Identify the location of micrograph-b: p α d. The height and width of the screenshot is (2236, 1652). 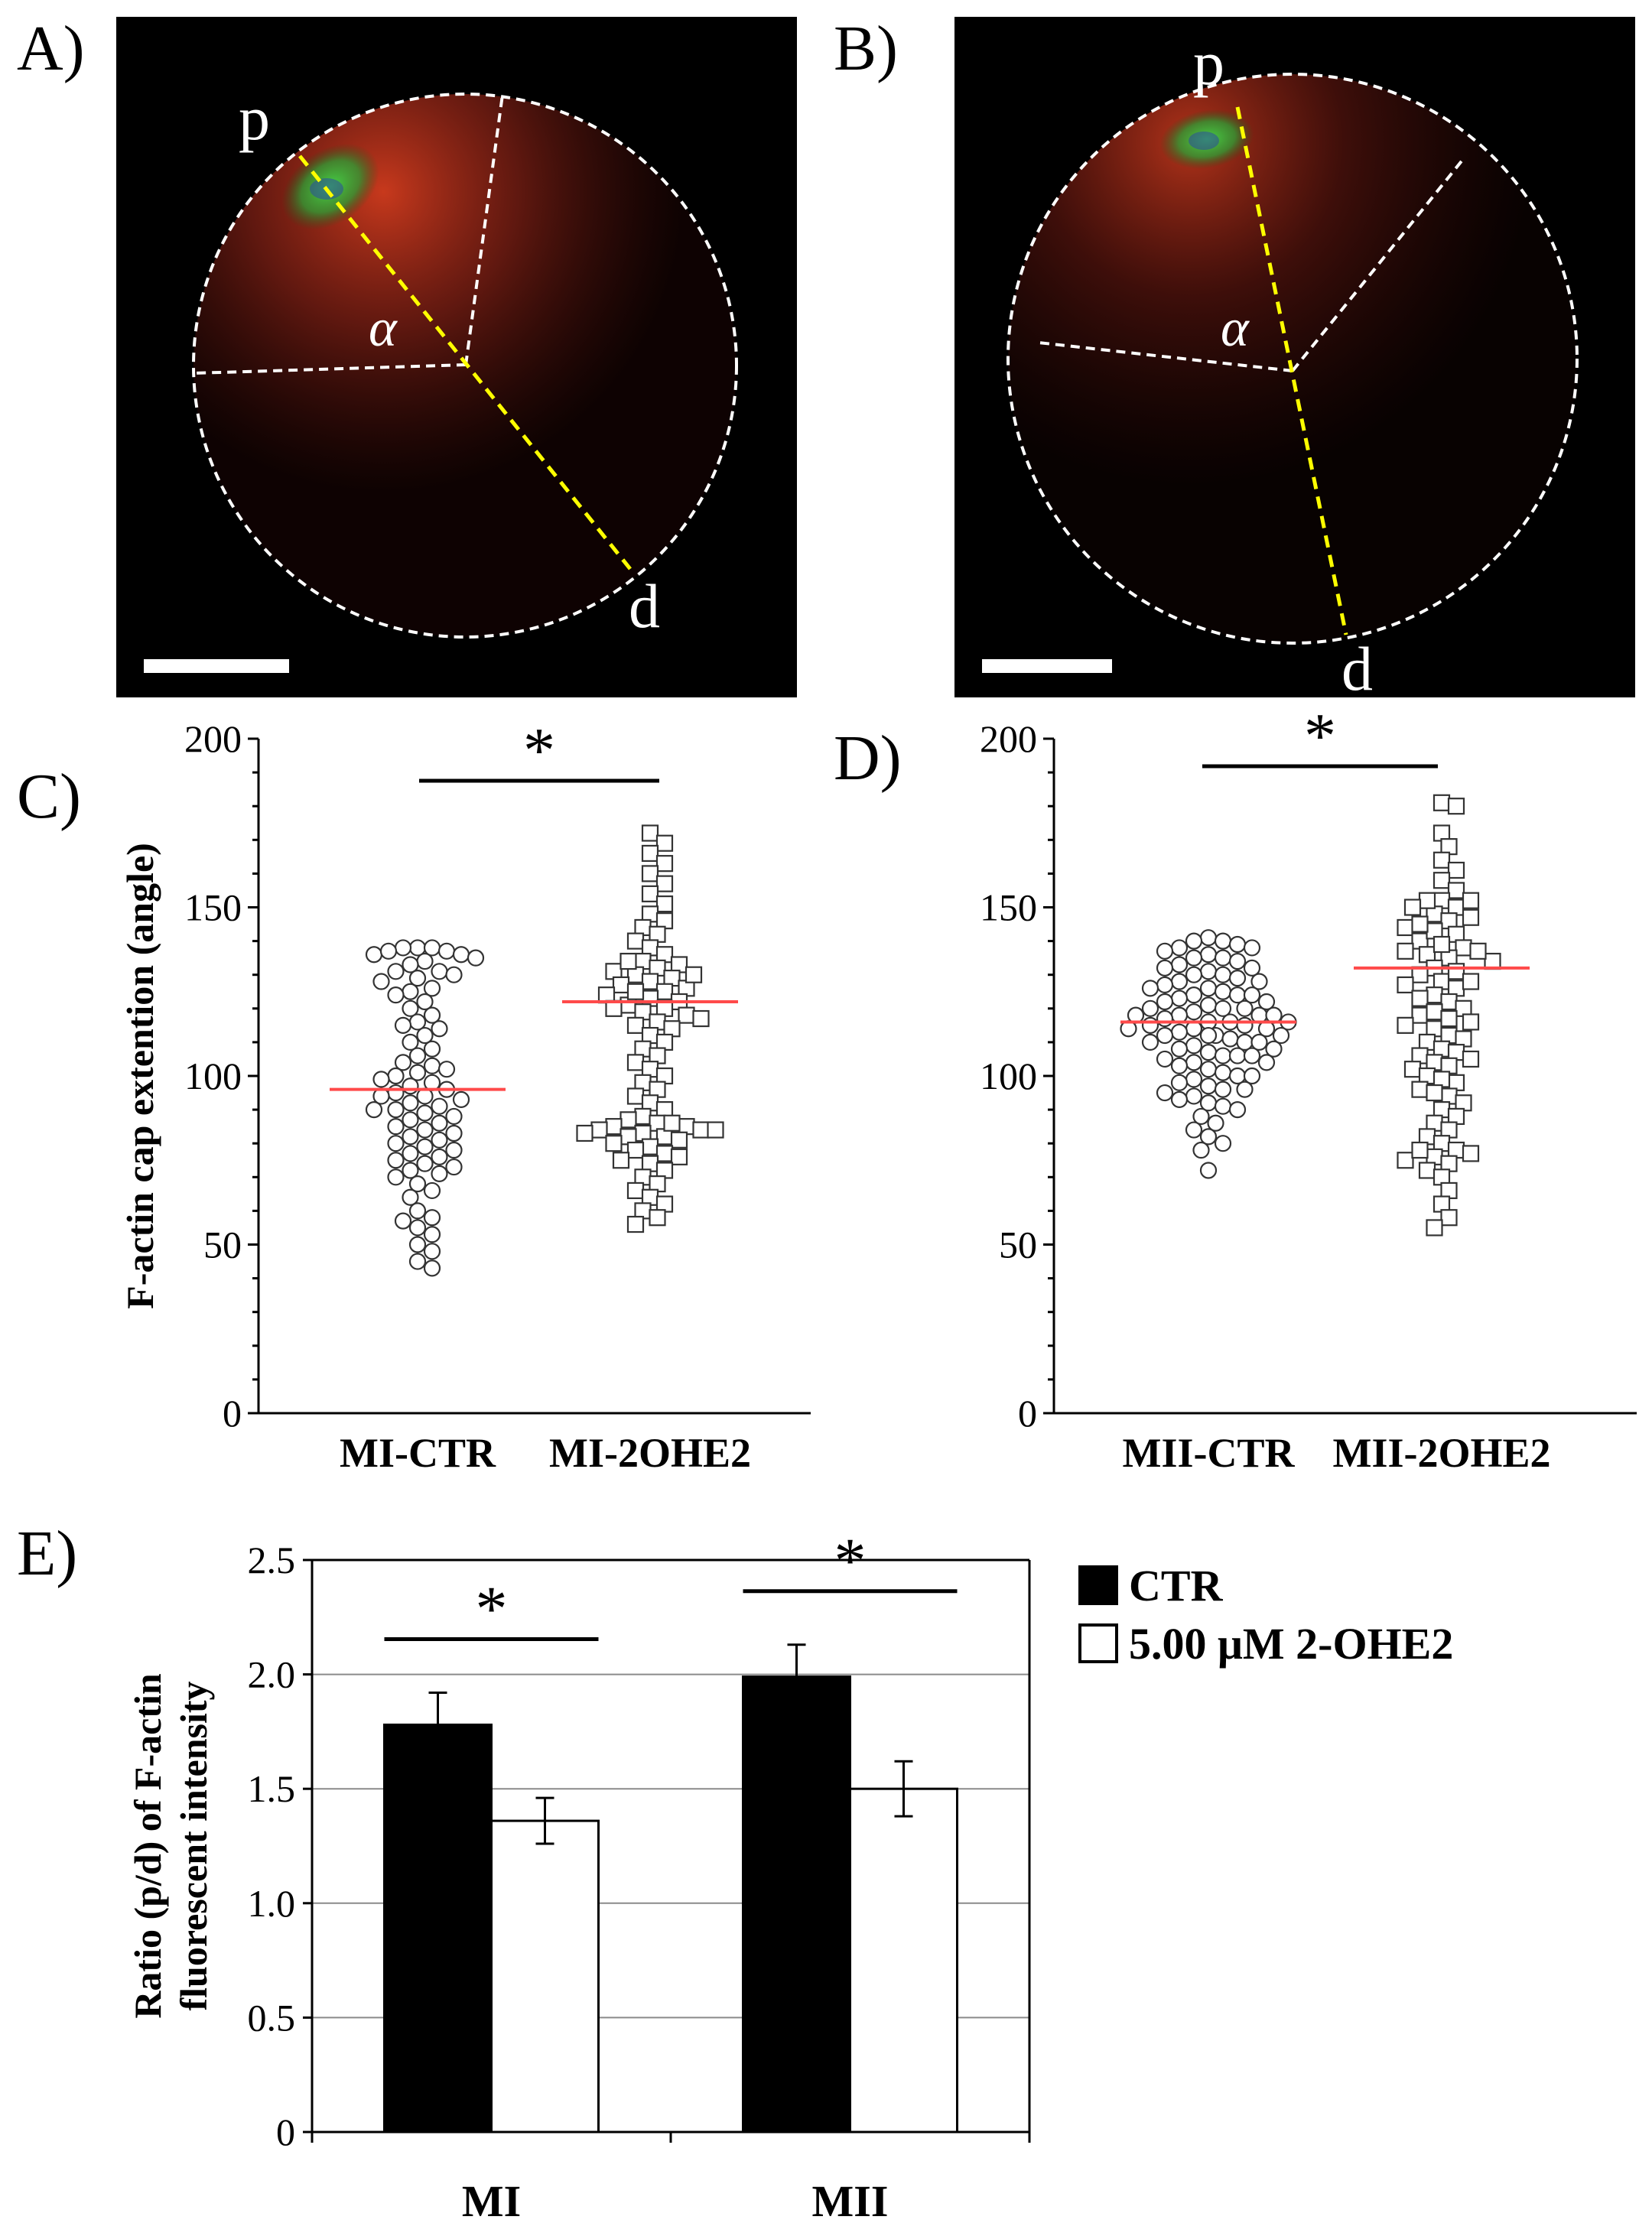
(1295, 357).